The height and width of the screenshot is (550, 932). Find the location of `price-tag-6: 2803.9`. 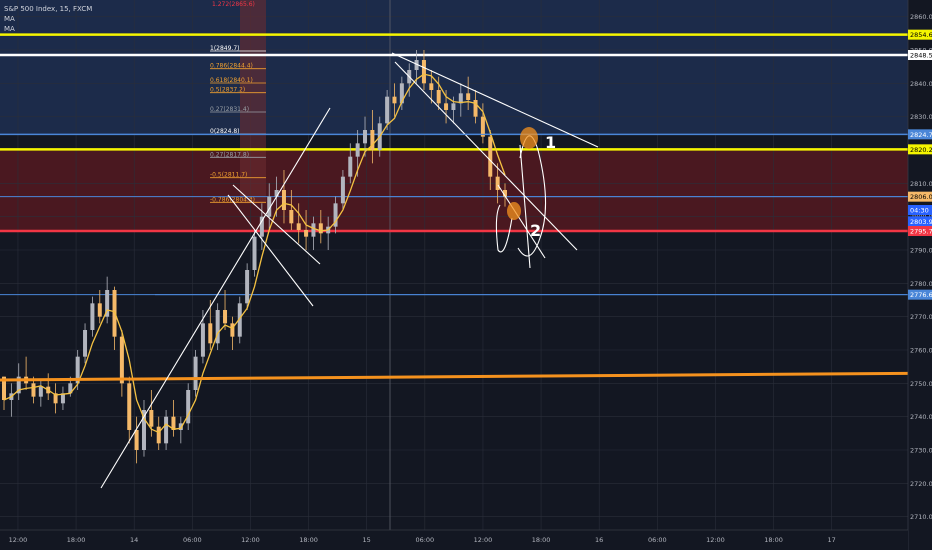

price-tag-6: 2803.9 is located at coordinates (920, 221).